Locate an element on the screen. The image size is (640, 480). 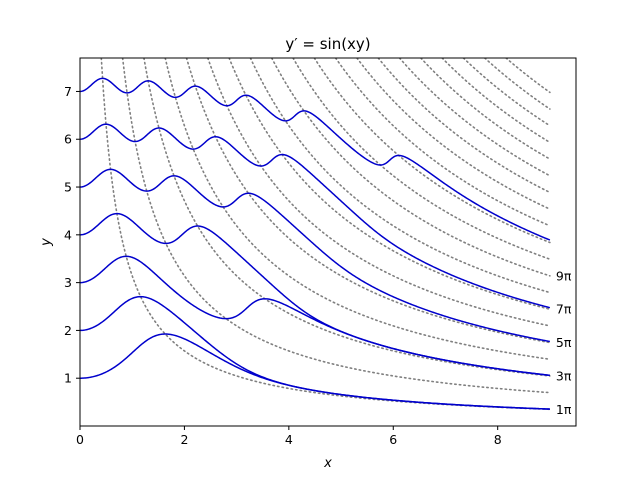
x-tick-label: 2 is located at coordinates (184, 439).